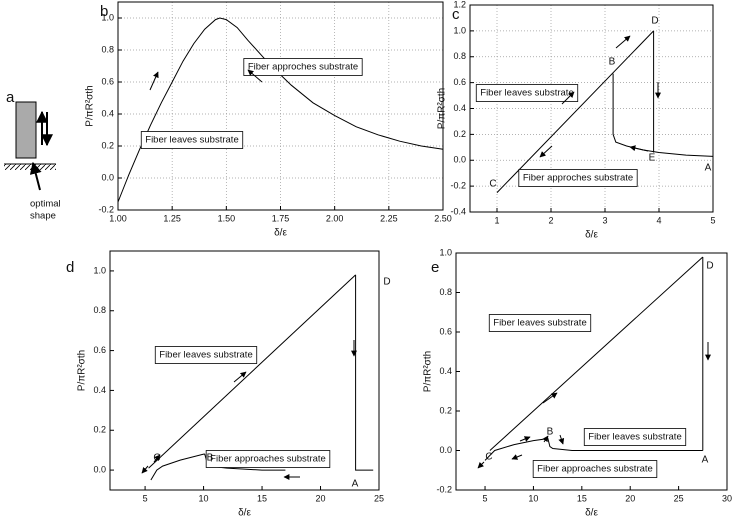 Image resolution: width=736 pixels, height=524 pixels. I want to click on x-axis-label: δ/ε, so click(244, 513).